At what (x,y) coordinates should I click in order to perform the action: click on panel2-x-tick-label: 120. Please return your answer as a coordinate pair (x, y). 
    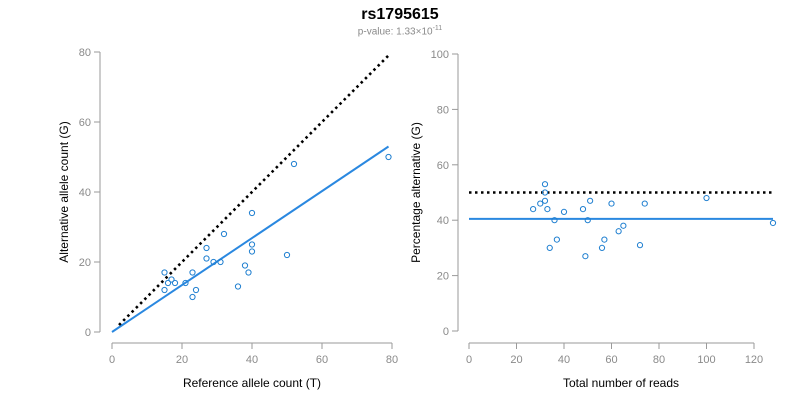
    Looking at the image, I should click on (754, 360).